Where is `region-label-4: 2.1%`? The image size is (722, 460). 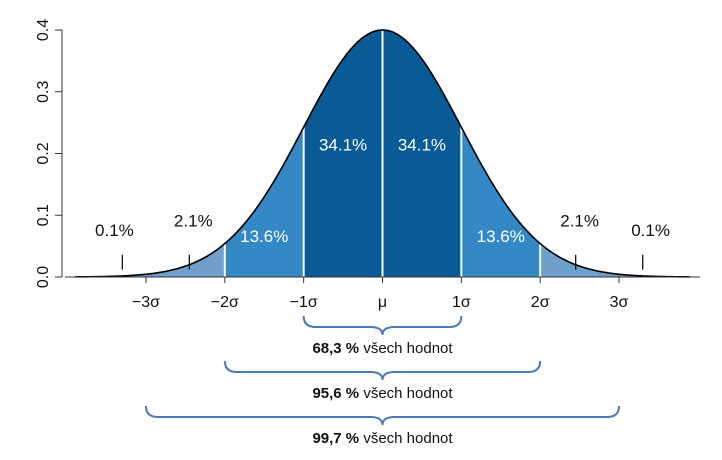 region-label-4: 2.1% is located at coordinates (193, 220).